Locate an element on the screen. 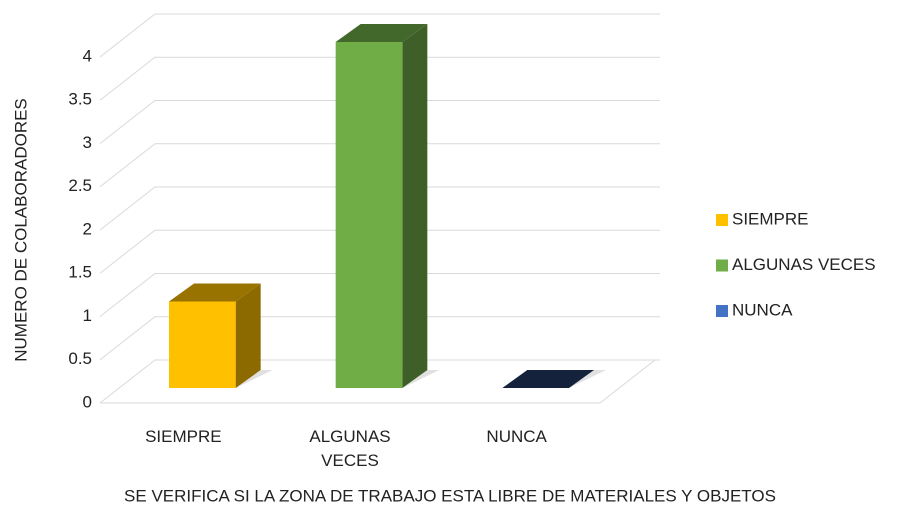 The width and height of the screenshot is (899, 513). legend-label: SIEMPRE is located at coordinates (770, 218).